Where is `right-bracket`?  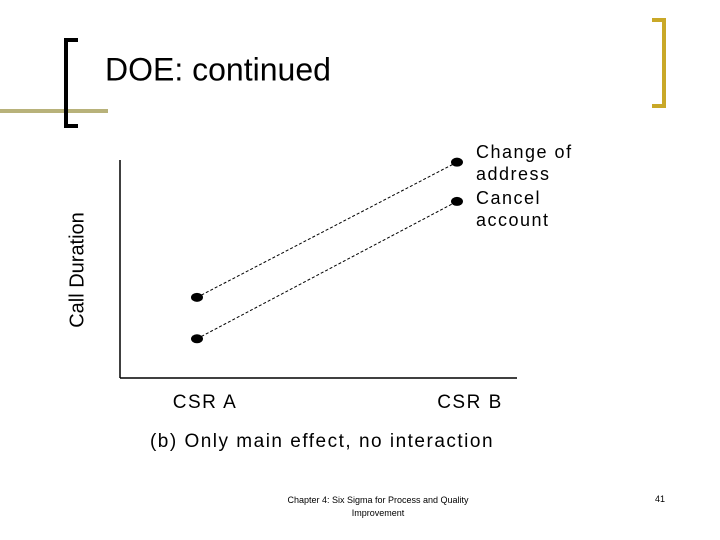 right-bracket is located at coordinates (659, 63).